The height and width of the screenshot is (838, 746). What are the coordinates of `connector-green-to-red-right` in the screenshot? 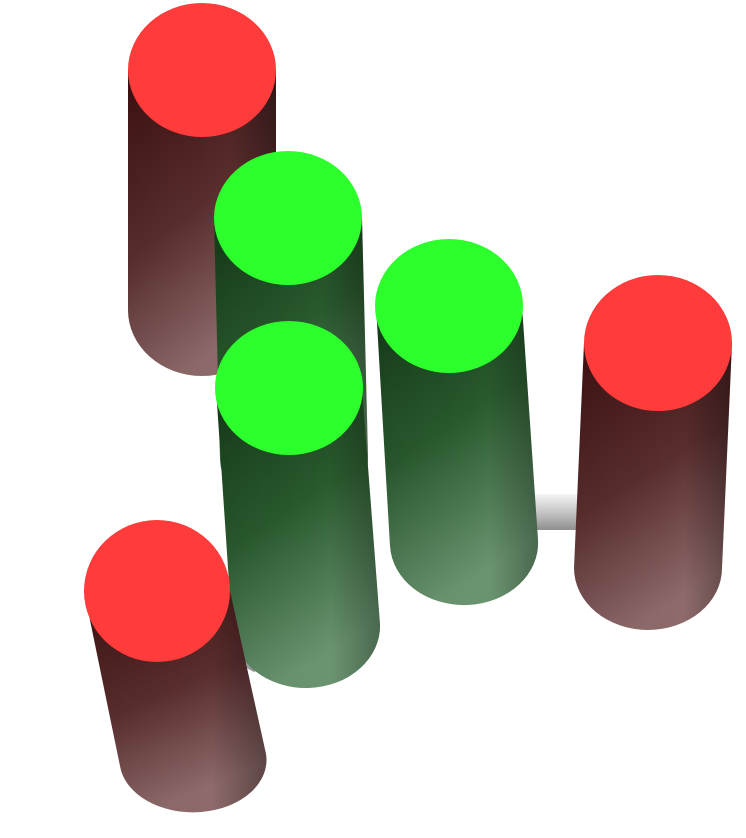 It's located at (553, 512).